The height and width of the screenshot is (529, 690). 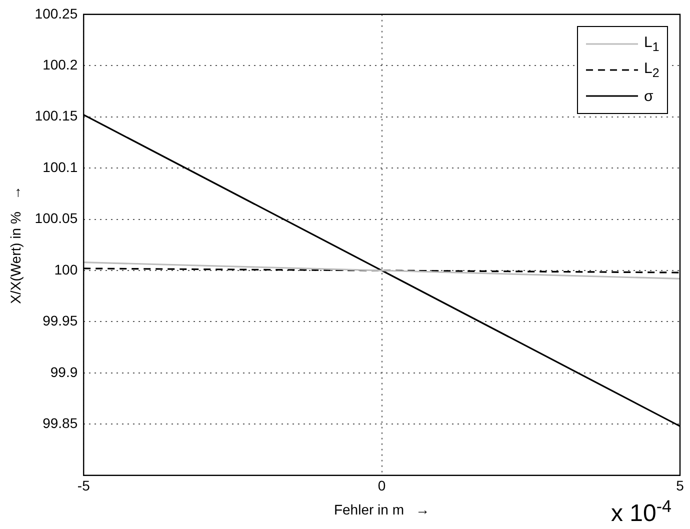 What do you see at coordinates (56, 218) in the screenshot?
I see `y-tick-label: 100.05` at bounding box center [56, 218].